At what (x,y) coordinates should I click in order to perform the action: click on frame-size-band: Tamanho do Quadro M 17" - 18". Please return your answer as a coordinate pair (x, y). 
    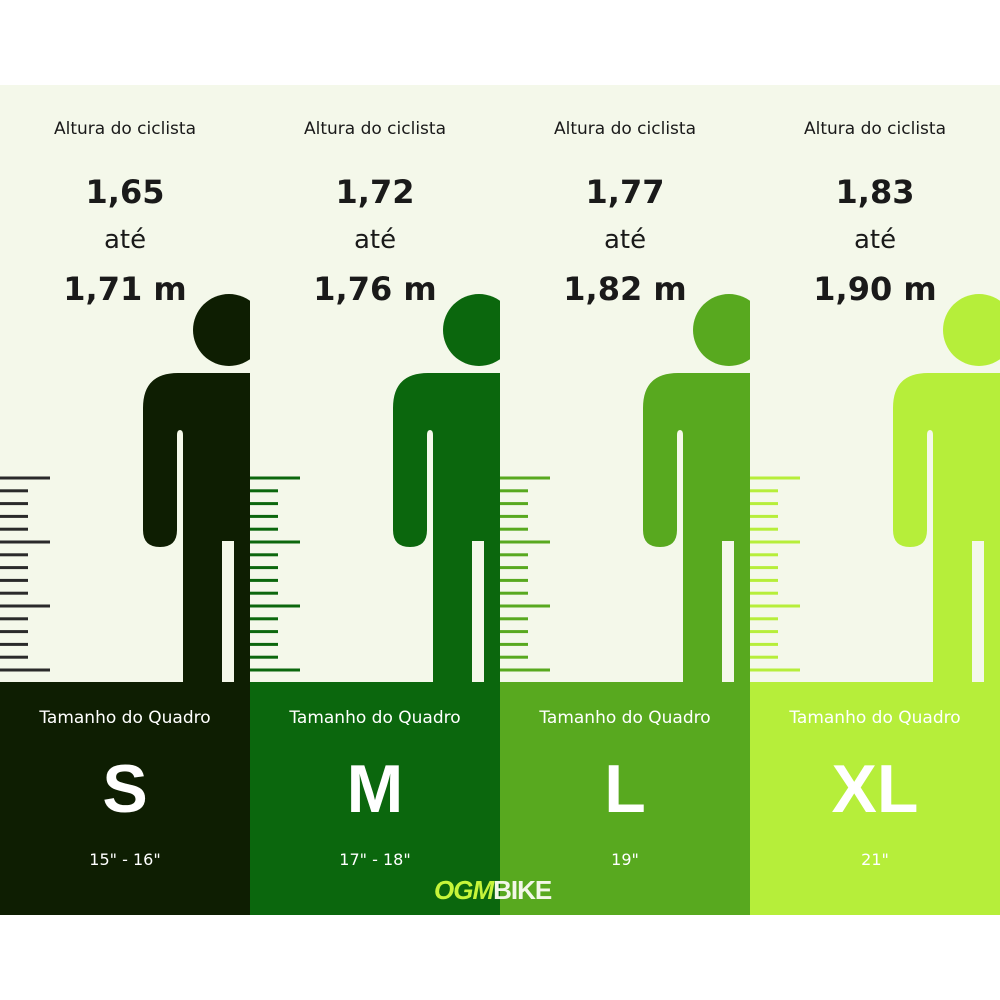
    Looking at the image, I should click on (375, 798).